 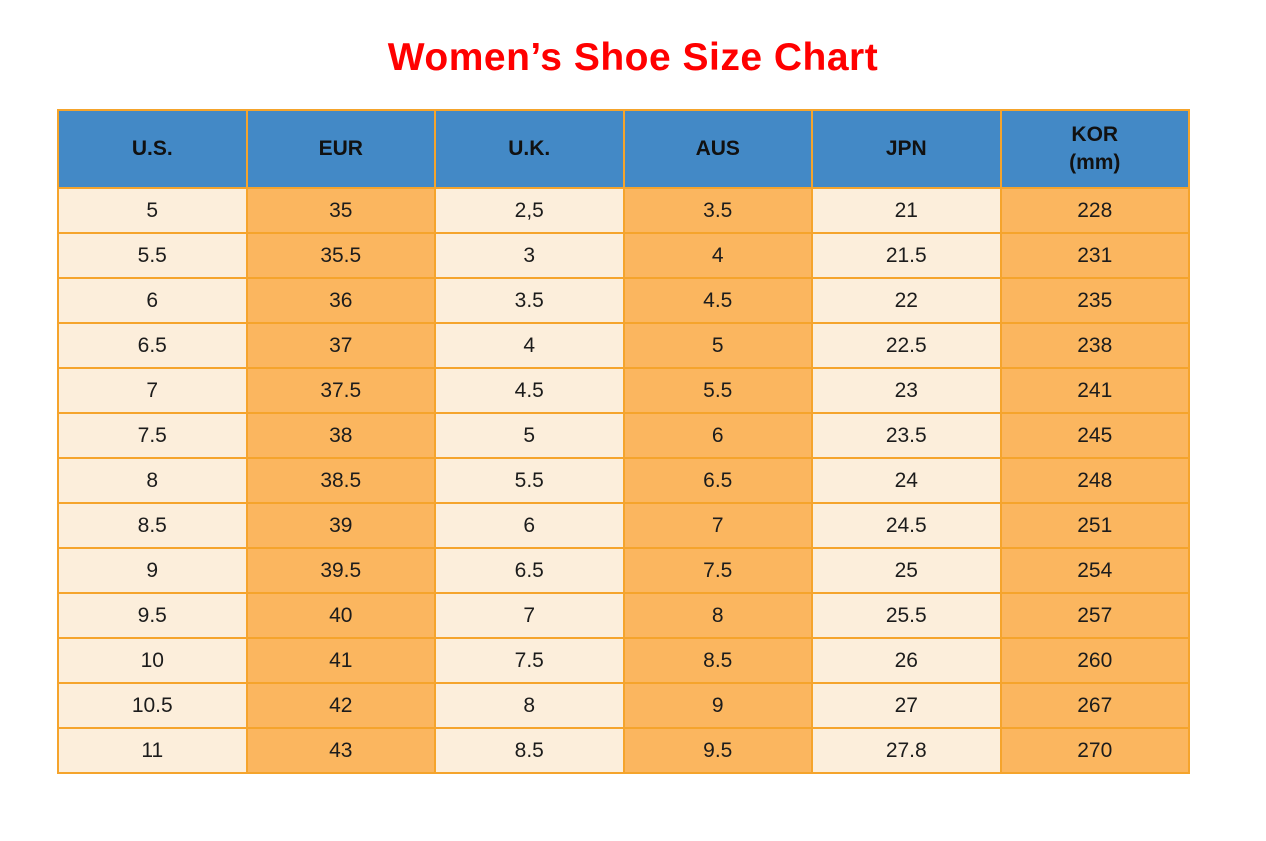 I want to click on table-cell: 37, so click(x=340, y=345).